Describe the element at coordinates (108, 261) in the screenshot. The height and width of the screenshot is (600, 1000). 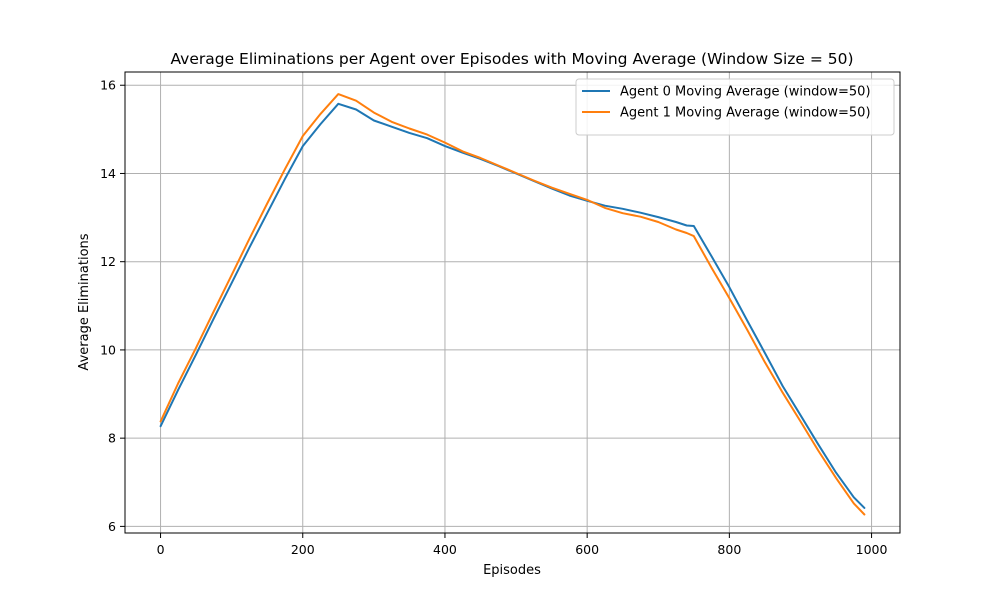
I see `y-tick-label: 12` at that location.